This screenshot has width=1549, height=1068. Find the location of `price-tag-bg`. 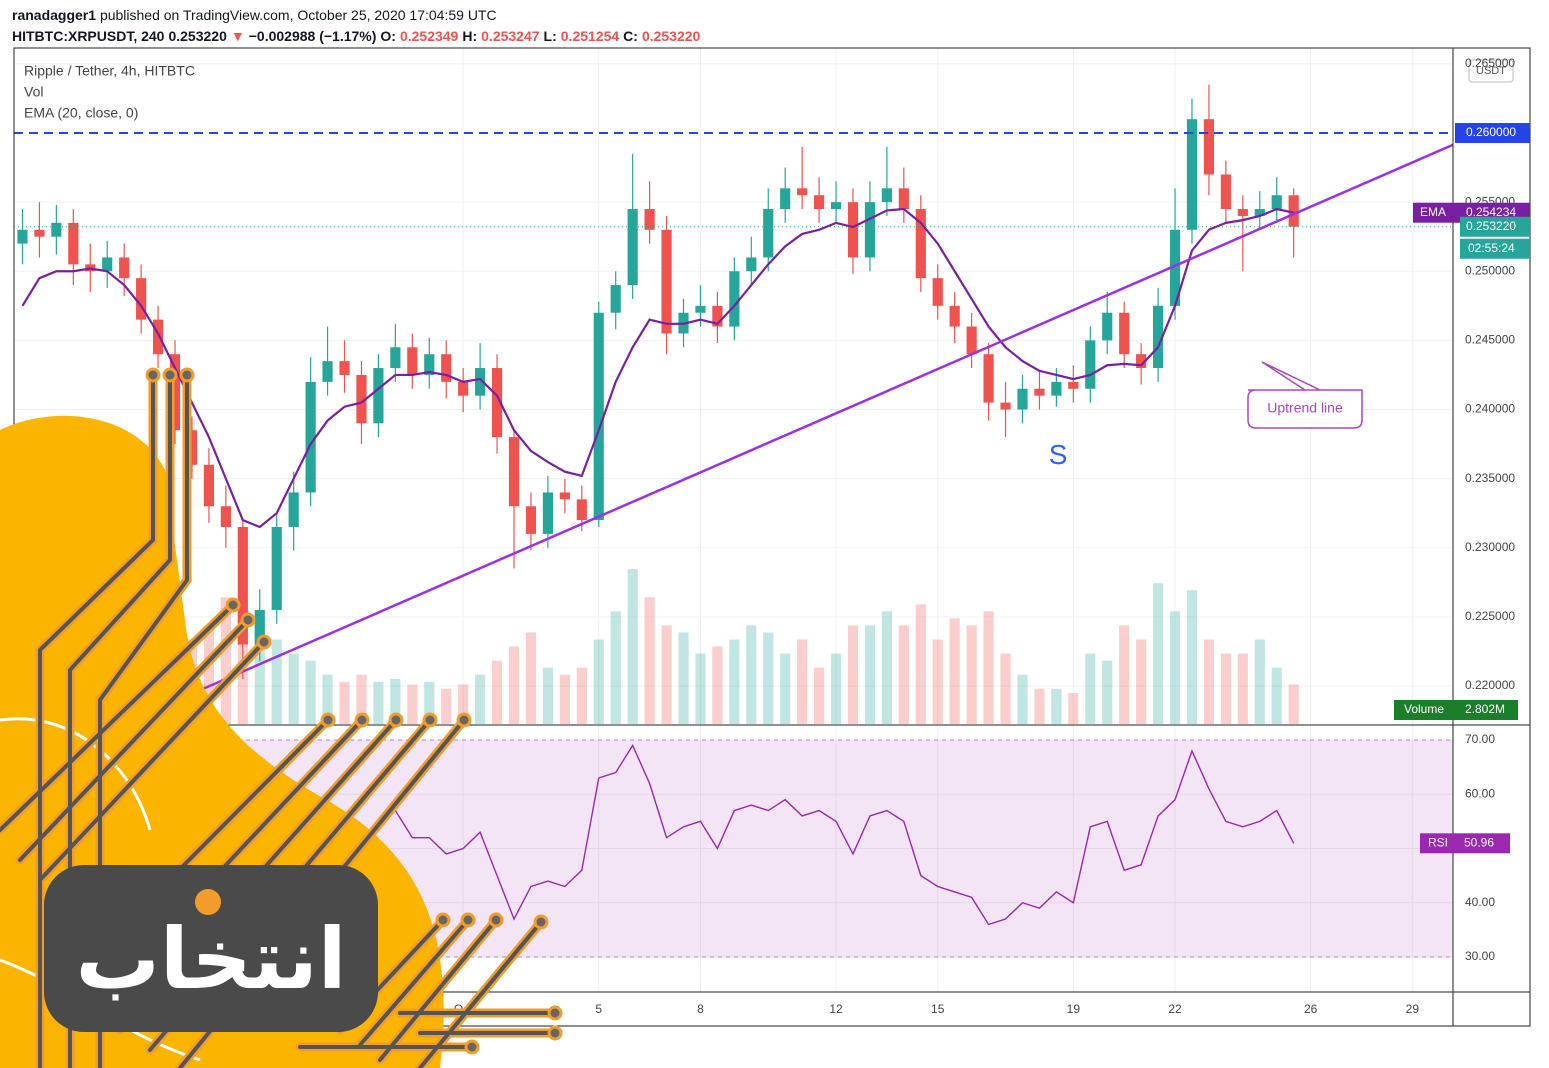

price-tag-bg is located at coordinates (1495, 226).